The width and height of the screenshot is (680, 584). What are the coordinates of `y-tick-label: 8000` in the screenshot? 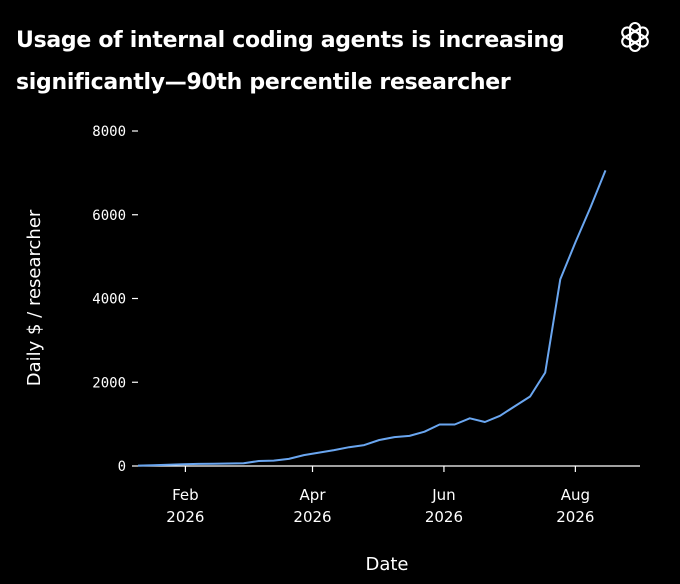 It's located at (109, 132).